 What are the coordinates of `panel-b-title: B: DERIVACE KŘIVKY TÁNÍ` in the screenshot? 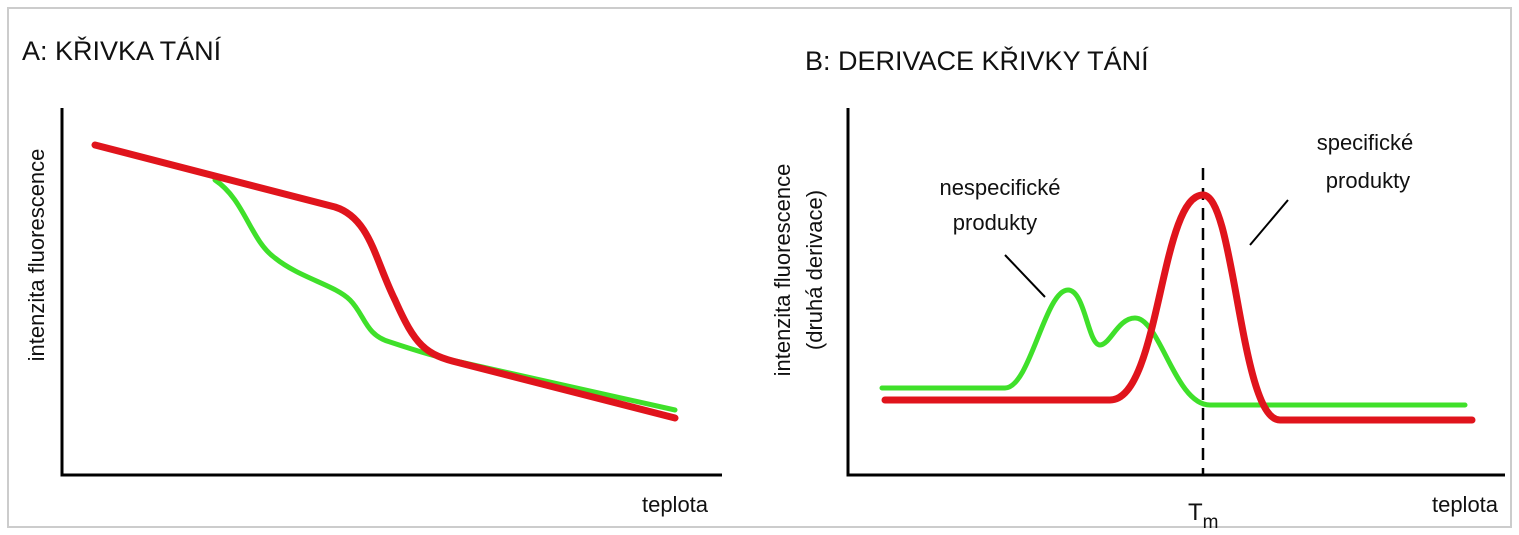 It's located at (977, 60).